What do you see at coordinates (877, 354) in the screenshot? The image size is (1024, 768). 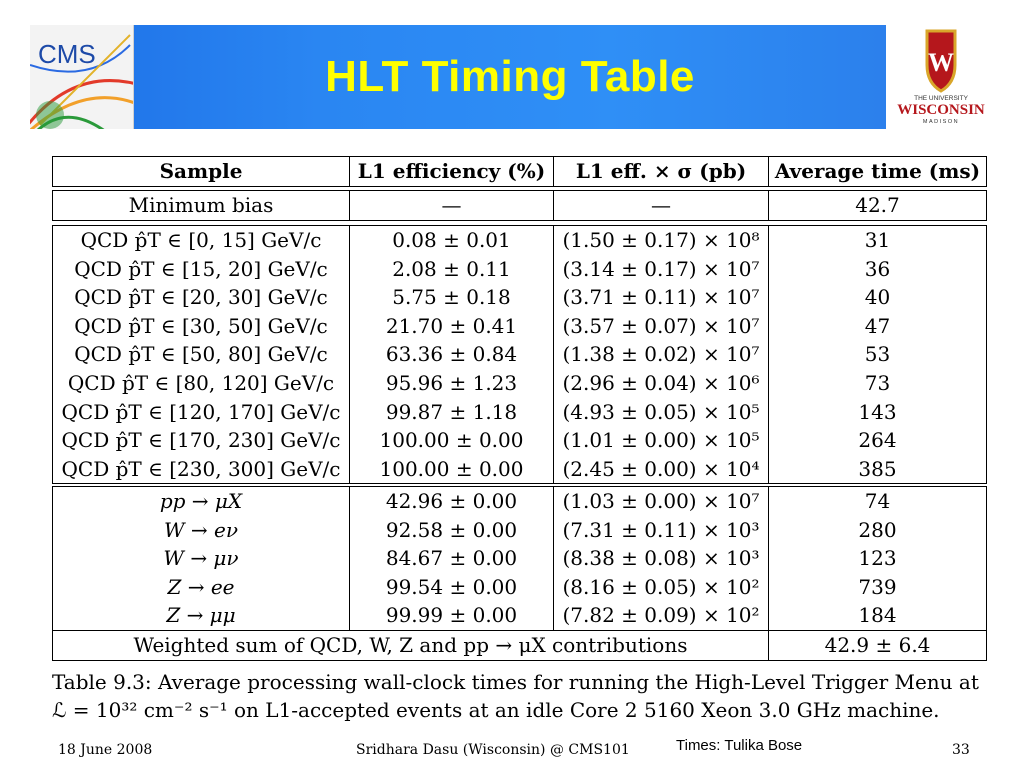 I see `time-cell: 53` at bounding box center [877, 354].